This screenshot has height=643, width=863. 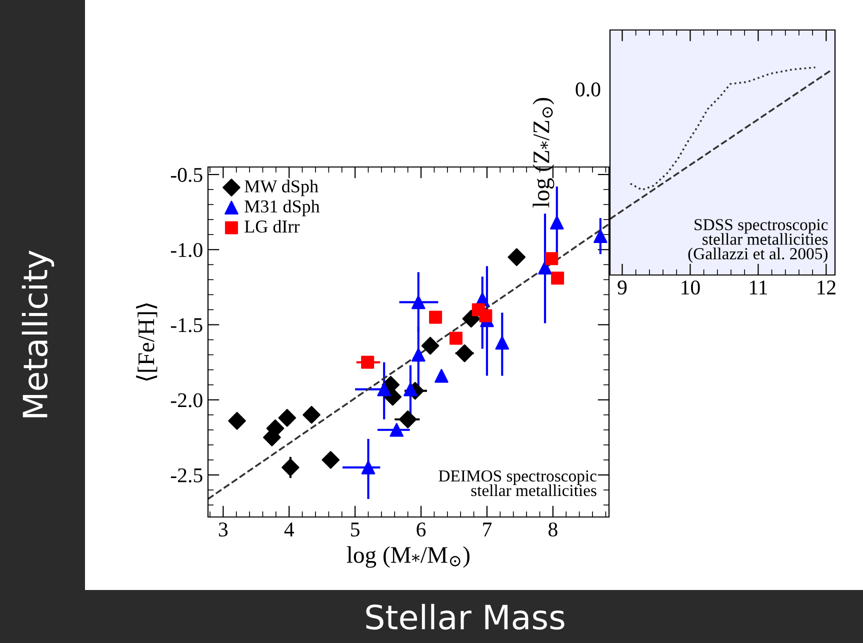 I want to click on x-tick-label: 12, so click(x=827, y=287).